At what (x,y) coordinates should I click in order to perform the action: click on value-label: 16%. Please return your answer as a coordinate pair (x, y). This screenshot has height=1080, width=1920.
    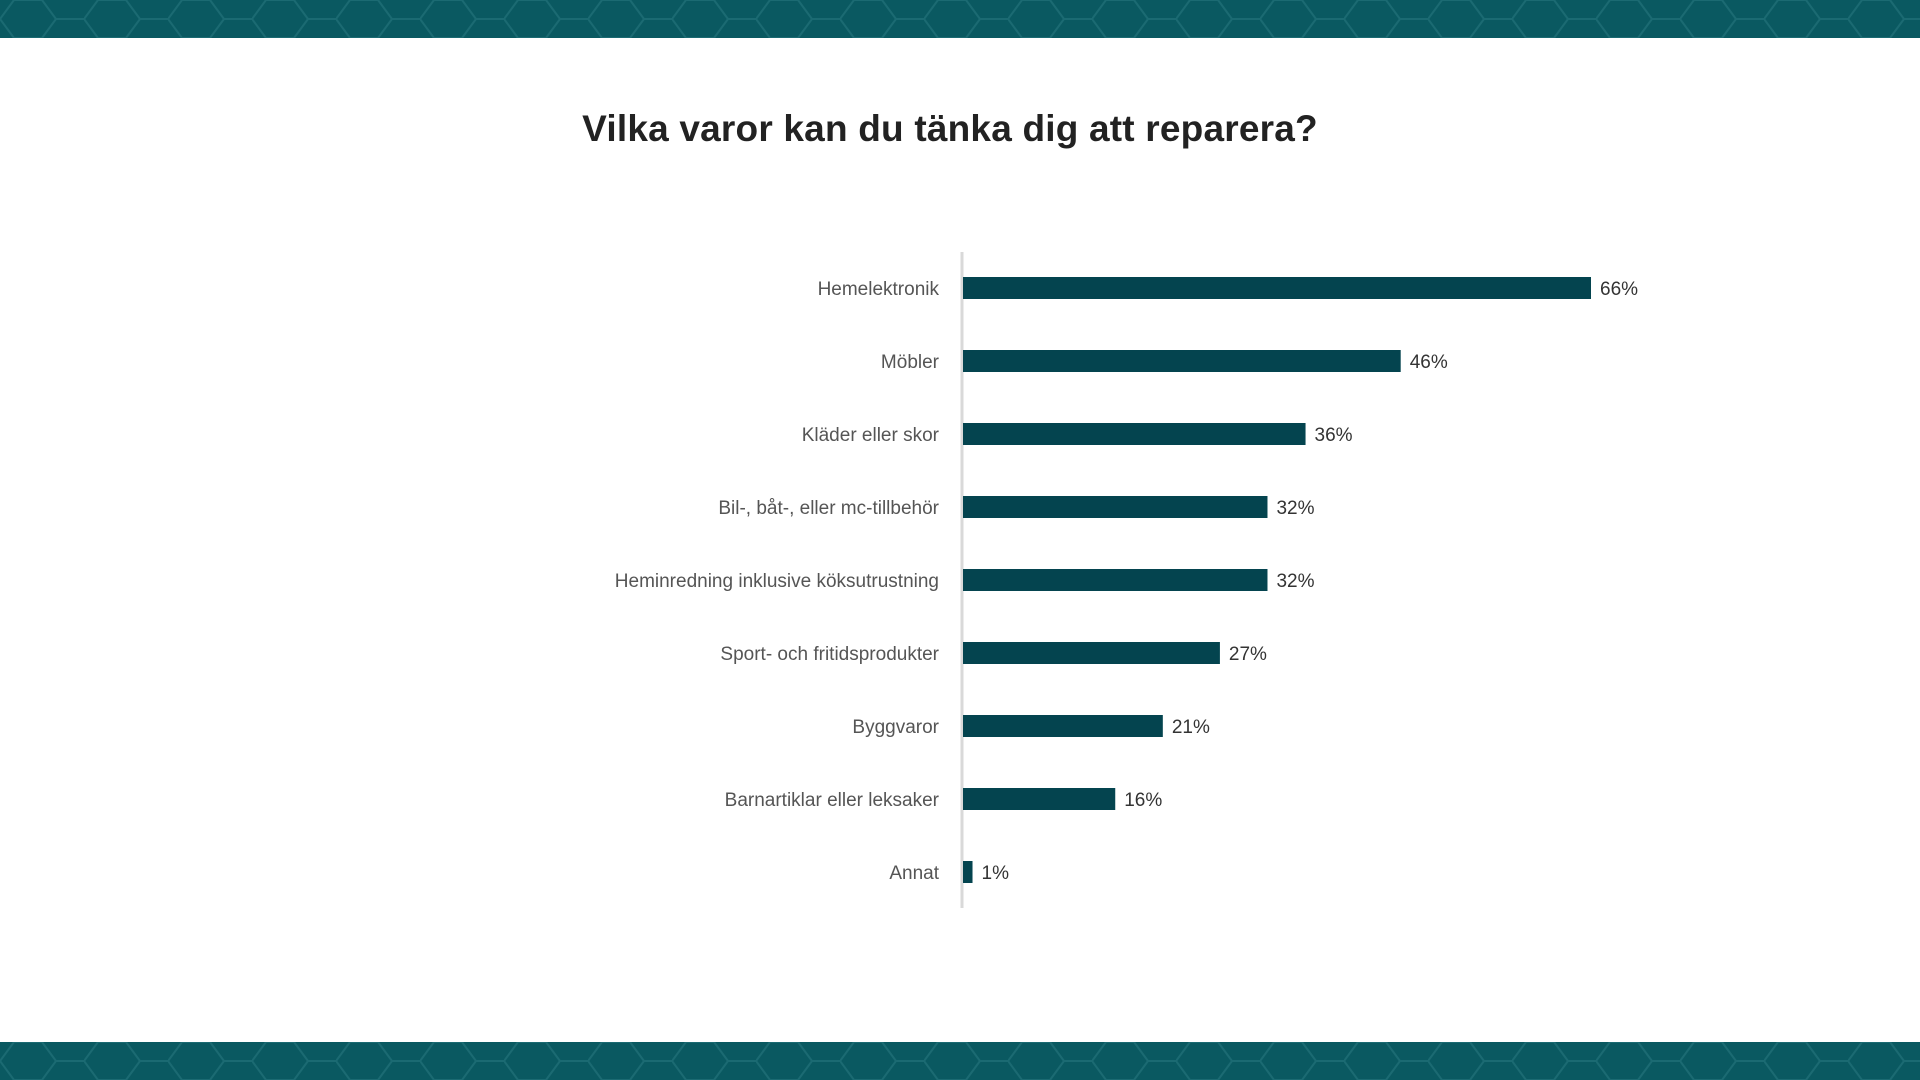
    Looking at the image, I should click on (1143, 800).